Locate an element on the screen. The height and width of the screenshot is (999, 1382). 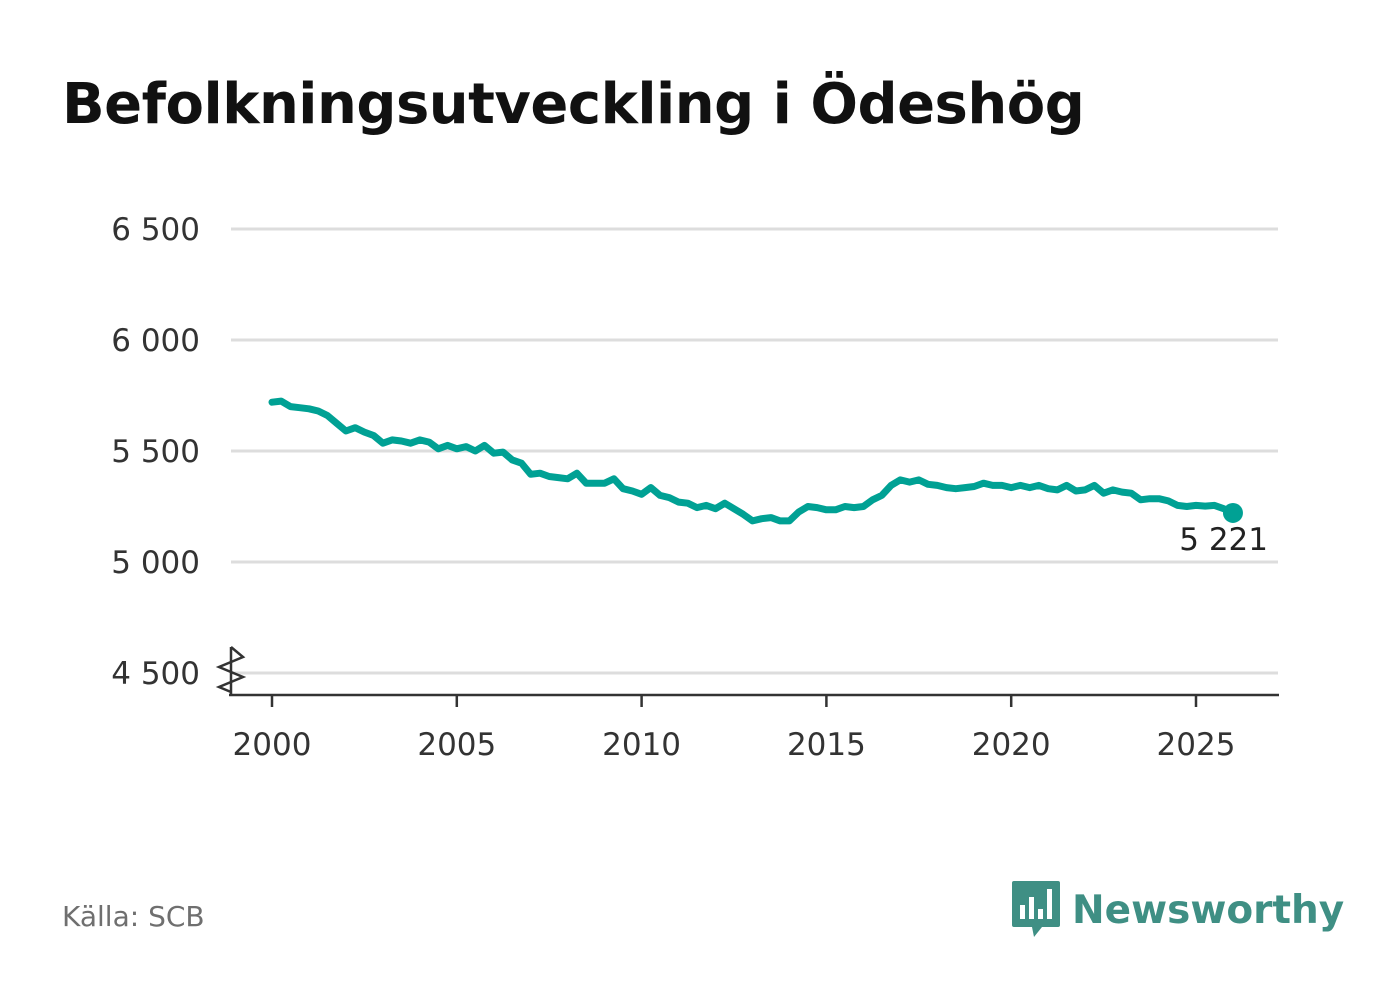
y-tick-label: 5 000 is located at coordinates (155, 563).